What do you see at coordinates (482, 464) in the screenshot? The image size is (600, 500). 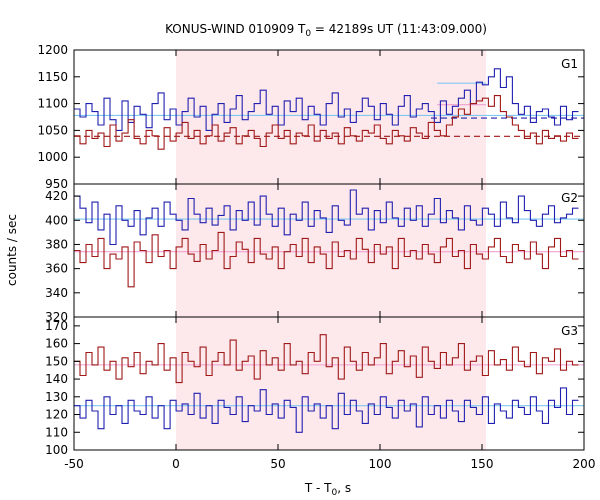 I see `x-tick-label: 150` at bounding box center [482, 464].